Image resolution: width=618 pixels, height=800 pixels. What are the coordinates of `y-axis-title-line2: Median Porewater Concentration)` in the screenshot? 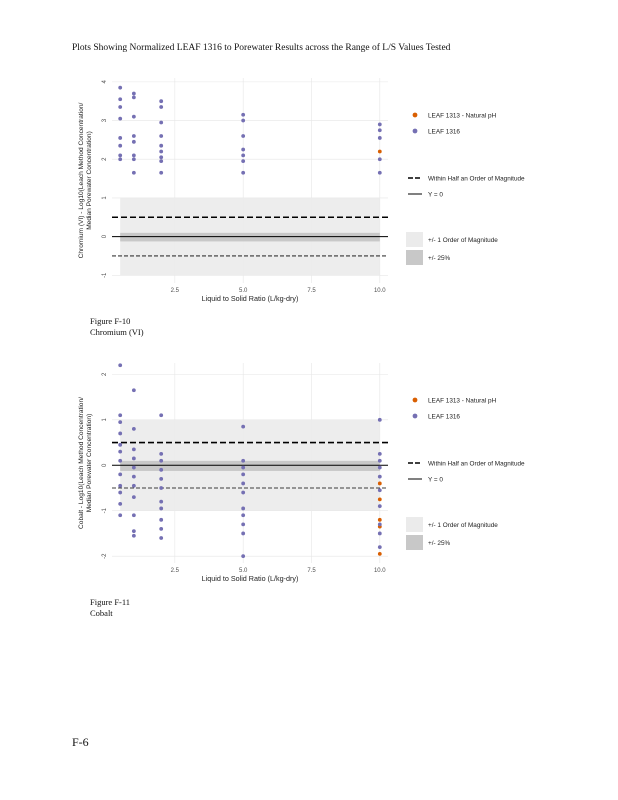 It's located at (89, 463).